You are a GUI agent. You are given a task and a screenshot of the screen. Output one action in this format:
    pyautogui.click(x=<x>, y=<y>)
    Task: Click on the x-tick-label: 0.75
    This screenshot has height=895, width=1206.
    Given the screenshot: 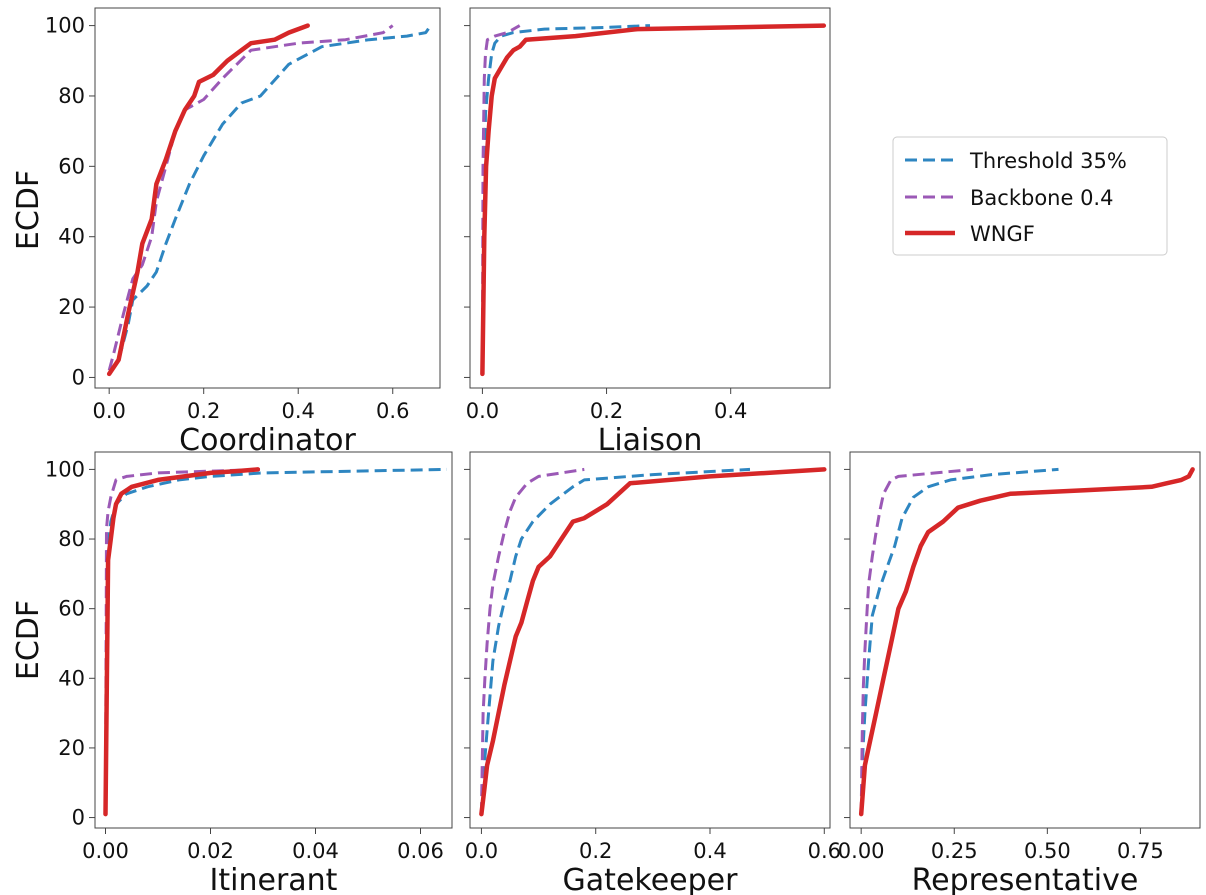 What is the action you would take?
    pyautogui.click(x=1140, y=851)
    